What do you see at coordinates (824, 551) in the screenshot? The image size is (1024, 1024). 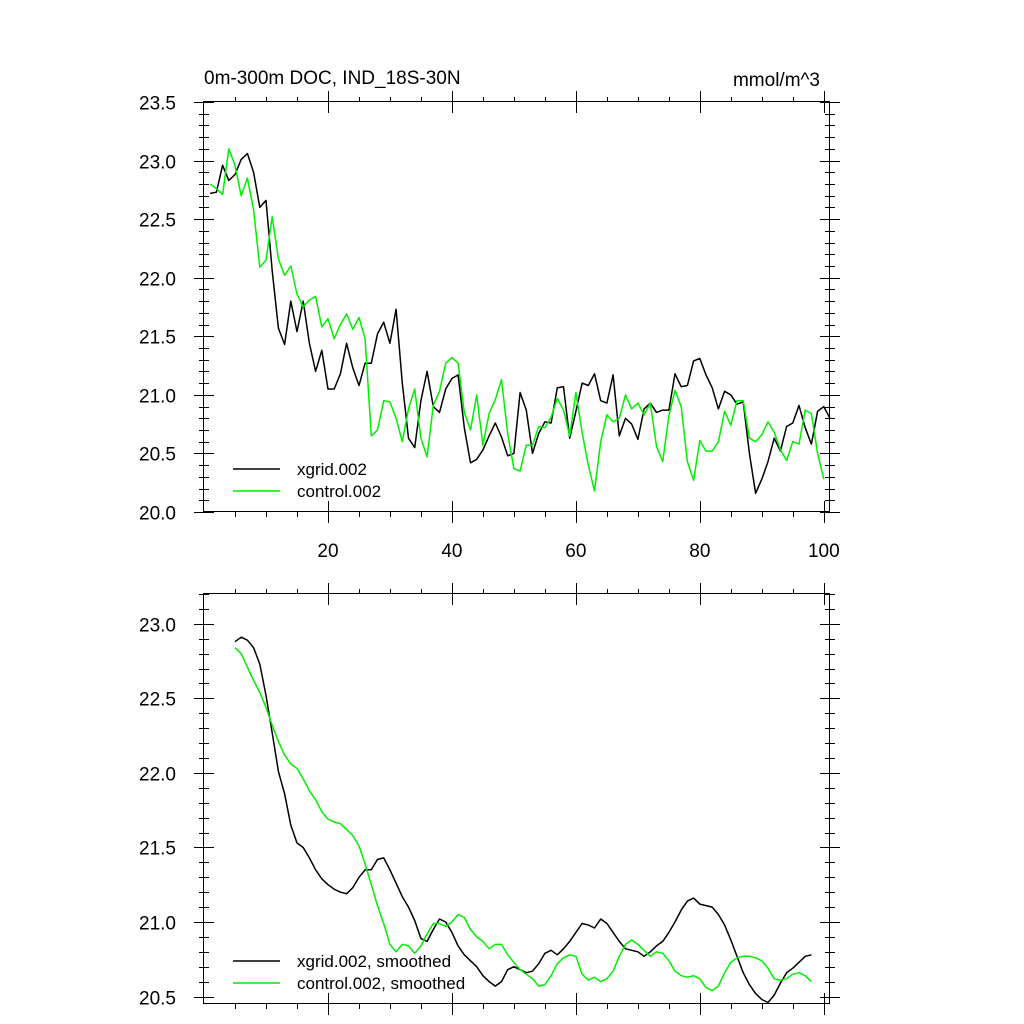 I see `top-x-tick-label: 100` at bounding box center [824, 551].